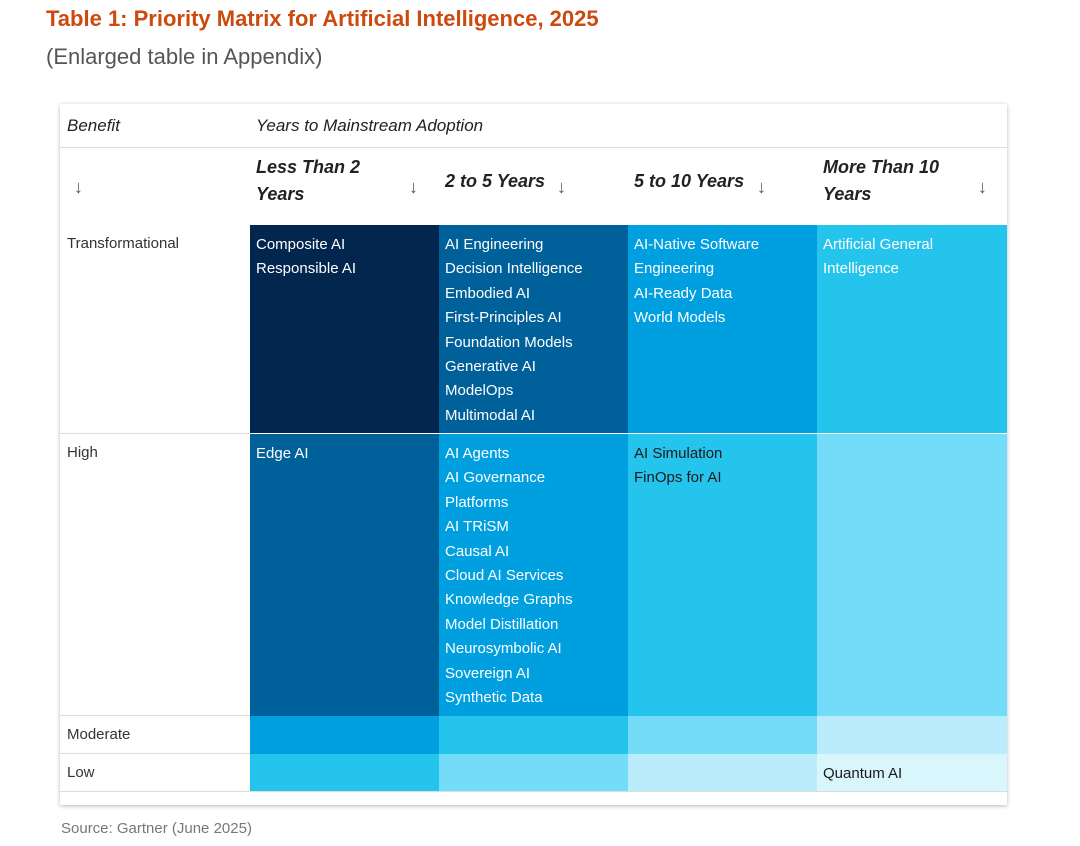 This screenshot has height=846, width=1080. I want to click on technology-item: Artificial General, so click(878, 244).